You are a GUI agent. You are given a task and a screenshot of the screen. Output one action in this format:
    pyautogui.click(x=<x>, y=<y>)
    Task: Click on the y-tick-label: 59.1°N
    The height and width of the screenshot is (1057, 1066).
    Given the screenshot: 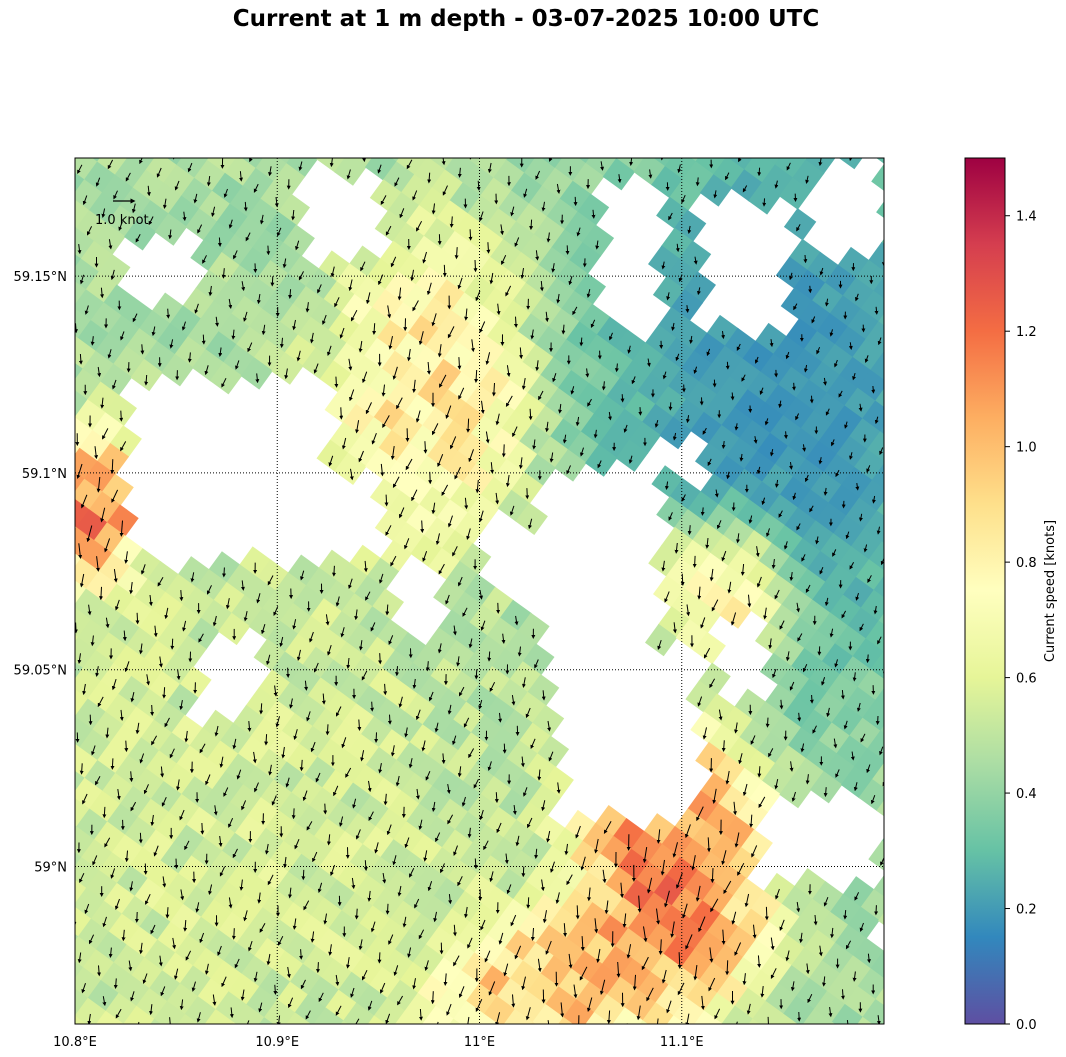 What is the action you would take?
    pyautogui.click(x=44, y=474)
    